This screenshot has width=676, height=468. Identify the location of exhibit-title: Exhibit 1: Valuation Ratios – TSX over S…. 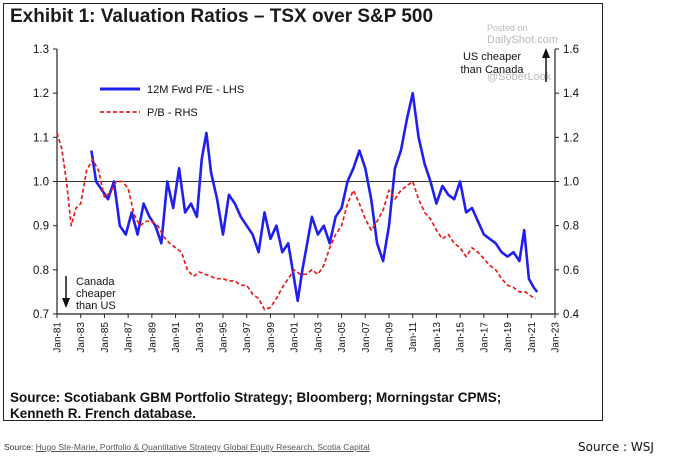
(222, 16).